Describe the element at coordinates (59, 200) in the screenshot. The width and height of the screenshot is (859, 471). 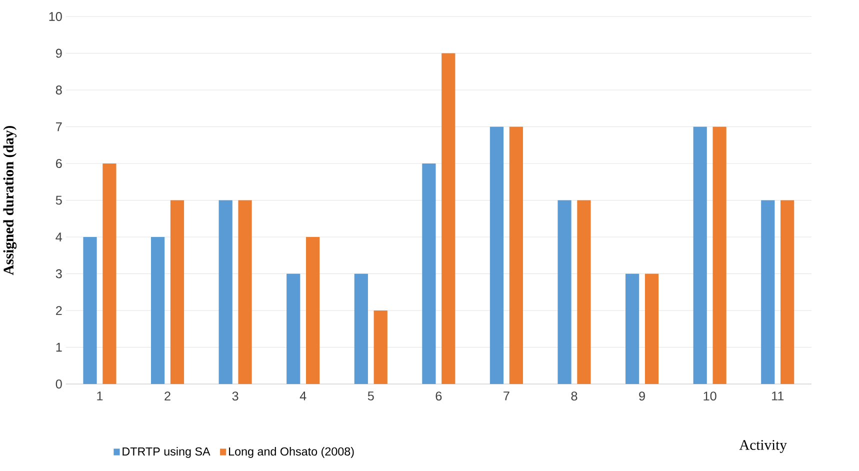
I see `y-tick-label: 5` at that location.